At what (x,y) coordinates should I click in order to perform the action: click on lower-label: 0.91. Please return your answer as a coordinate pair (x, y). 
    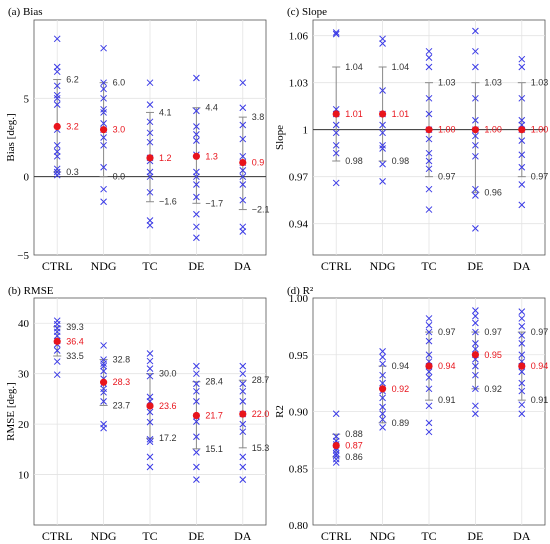
    Looking at the image, I should click on (540, 400).